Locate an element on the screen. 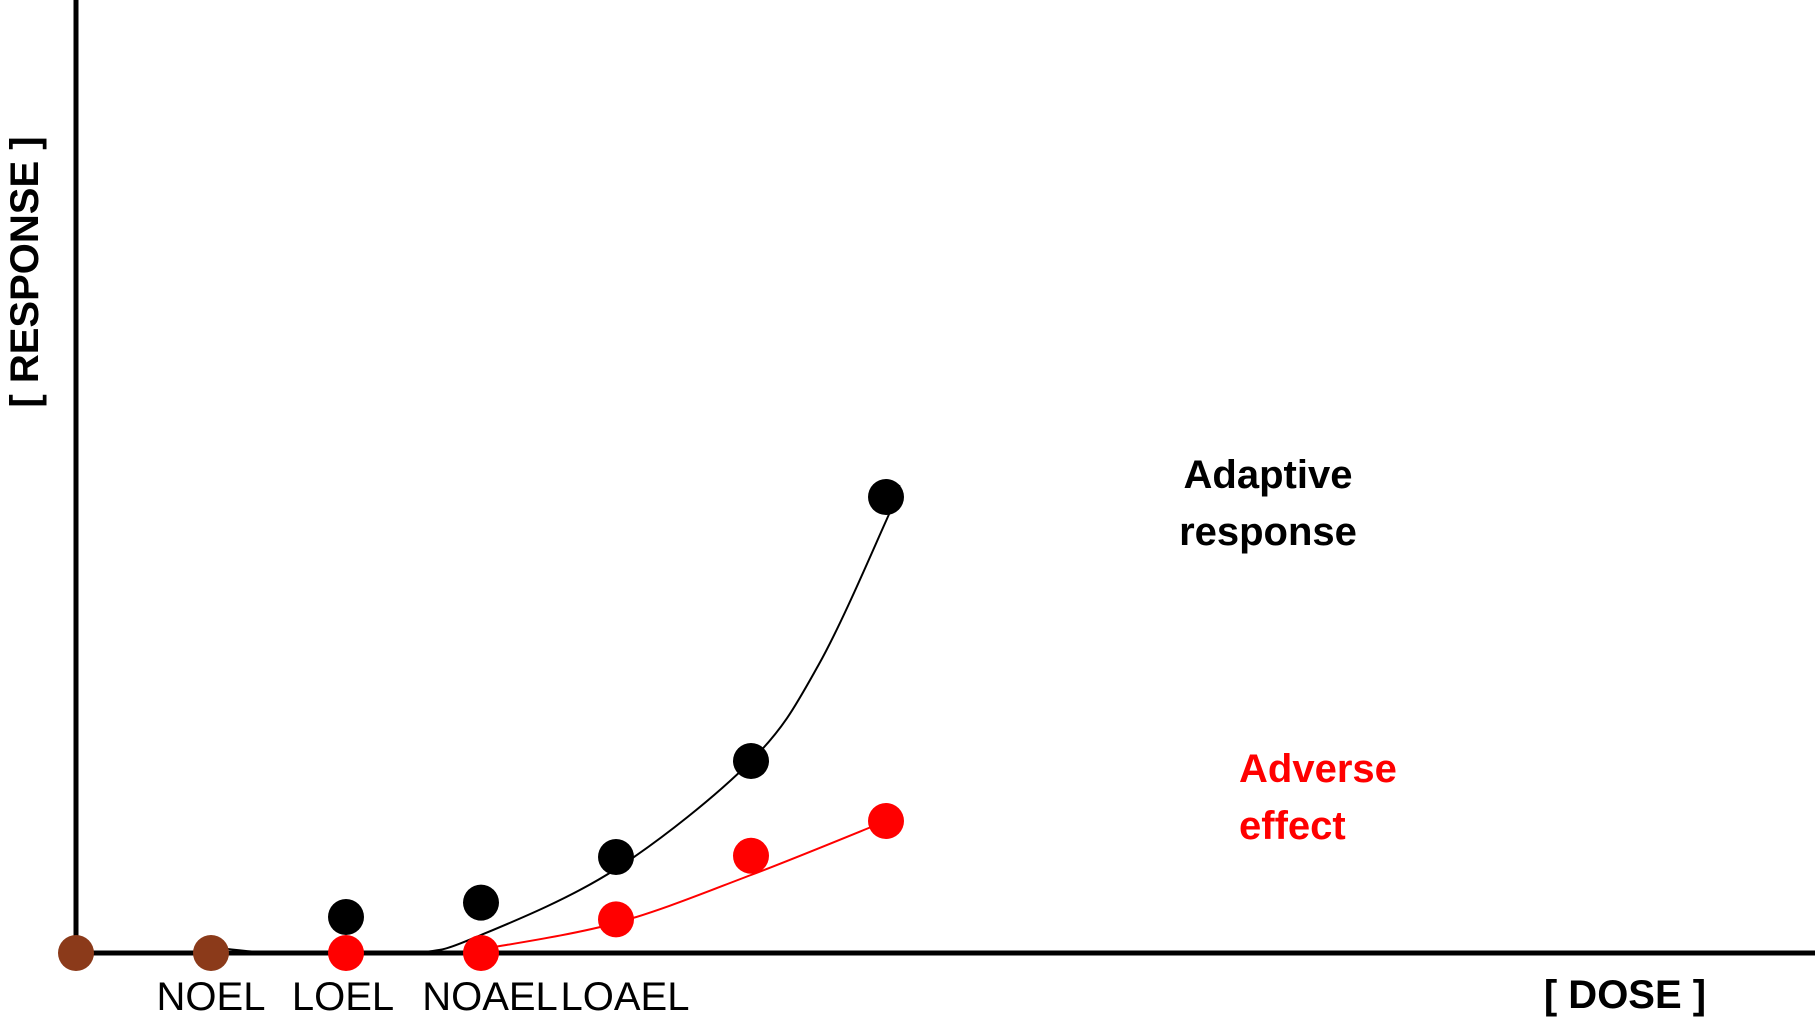  x-tick-label-noael: NOAEL is located at coordinates (490, 997).